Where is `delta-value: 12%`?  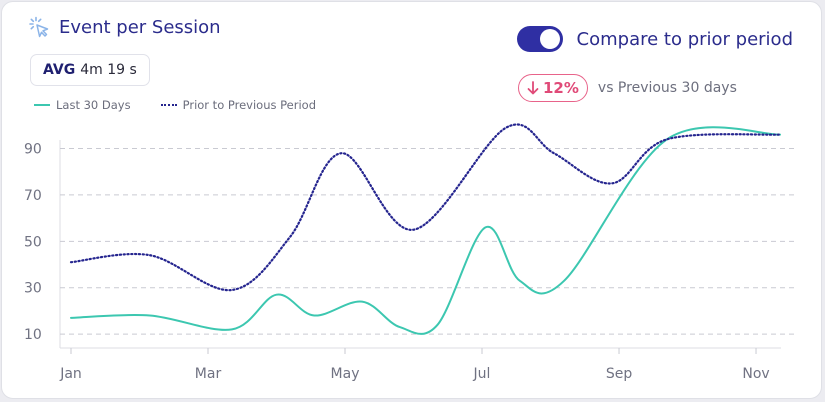 delta-value: 12% is located at coordinates (561, 88).